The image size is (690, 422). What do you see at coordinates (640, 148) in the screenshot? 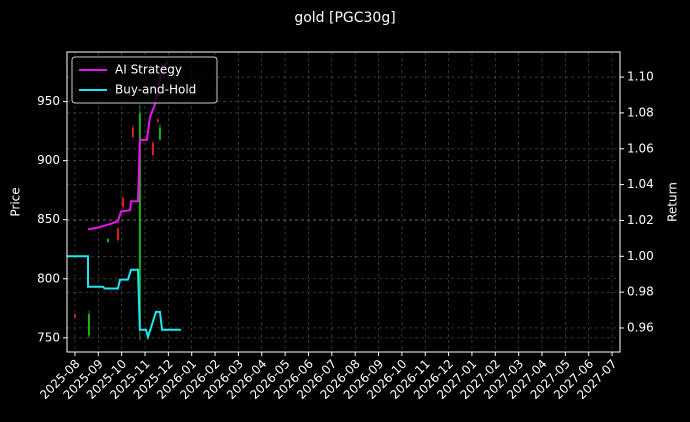
I see `y2-tick-label: 1.06` at bounding box center [640, 148].